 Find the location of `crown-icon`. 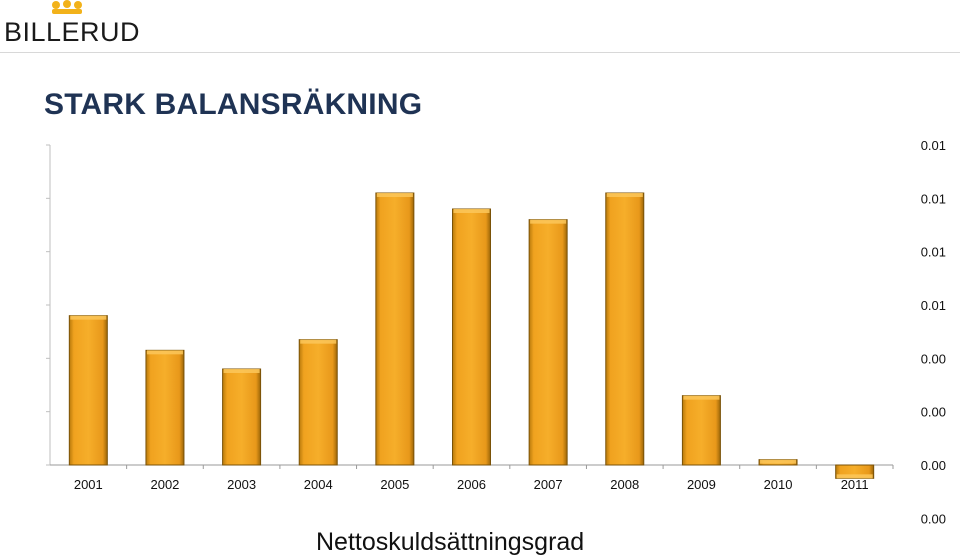

crown-icon is located at coordinates (67, 7).